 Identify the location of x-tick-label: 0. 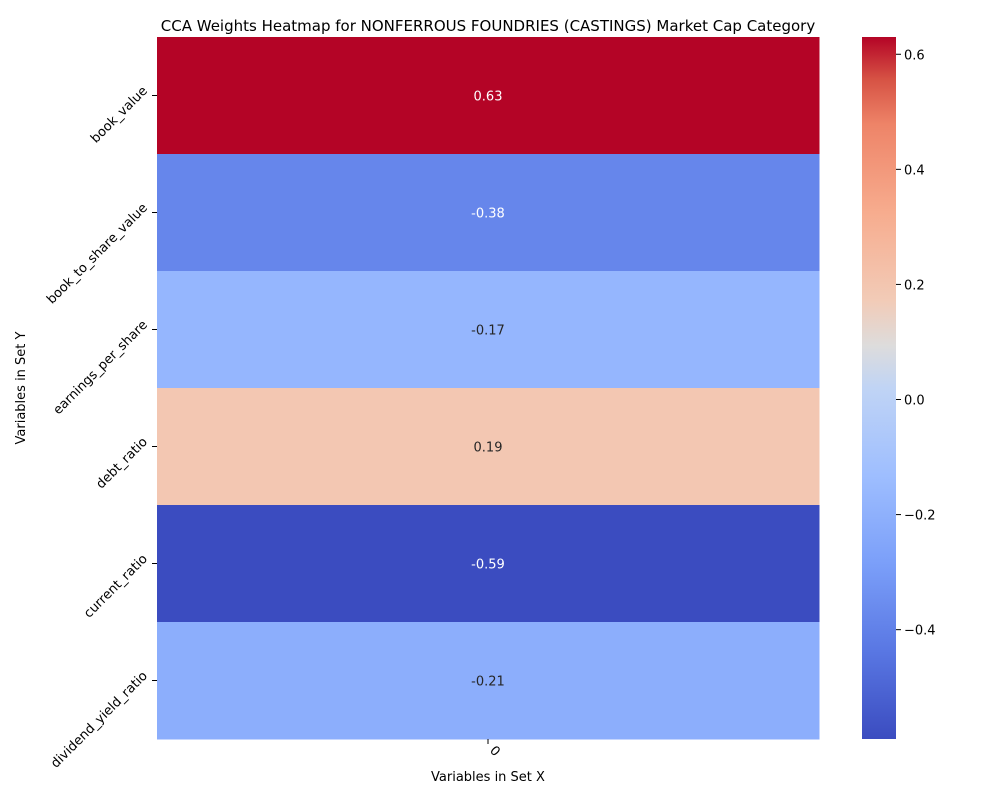
(494, 751).